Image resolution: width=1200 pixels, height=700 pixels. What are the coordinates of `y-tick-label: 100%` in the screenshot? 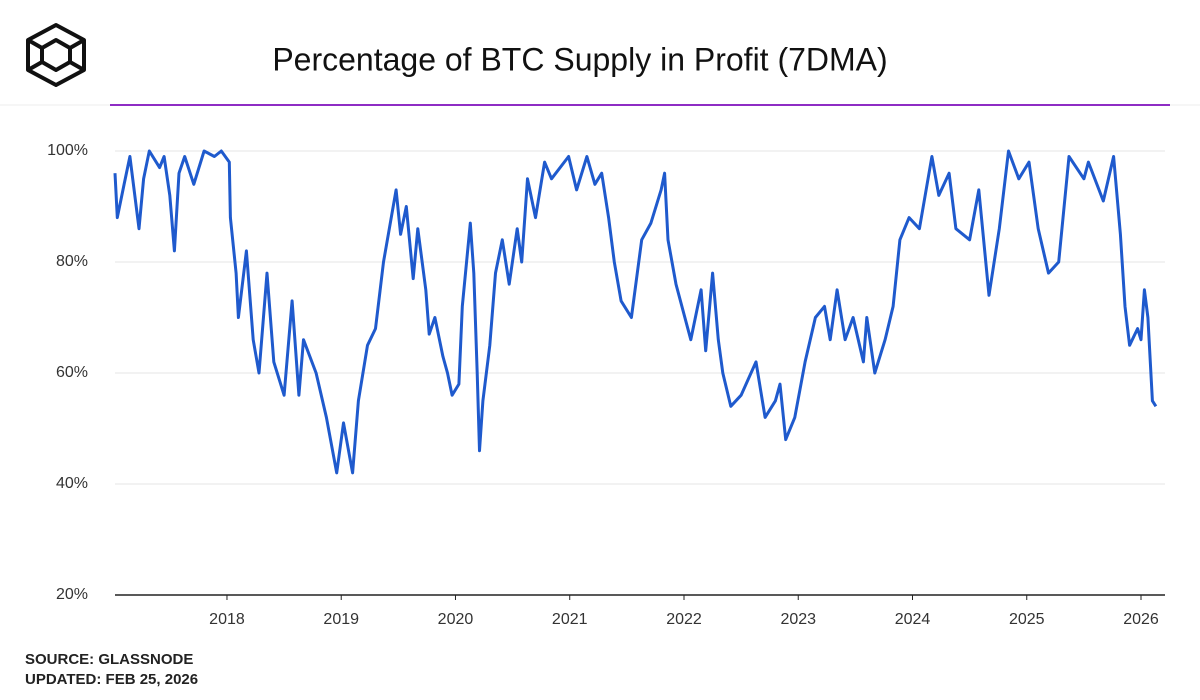 It's located at (67, 150).